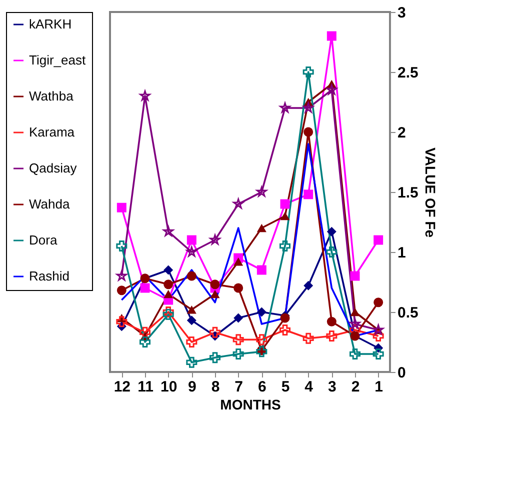  Describe the element at coordinates (43, 240) in the screenshot. I see `legend-label: Dora` at that location.